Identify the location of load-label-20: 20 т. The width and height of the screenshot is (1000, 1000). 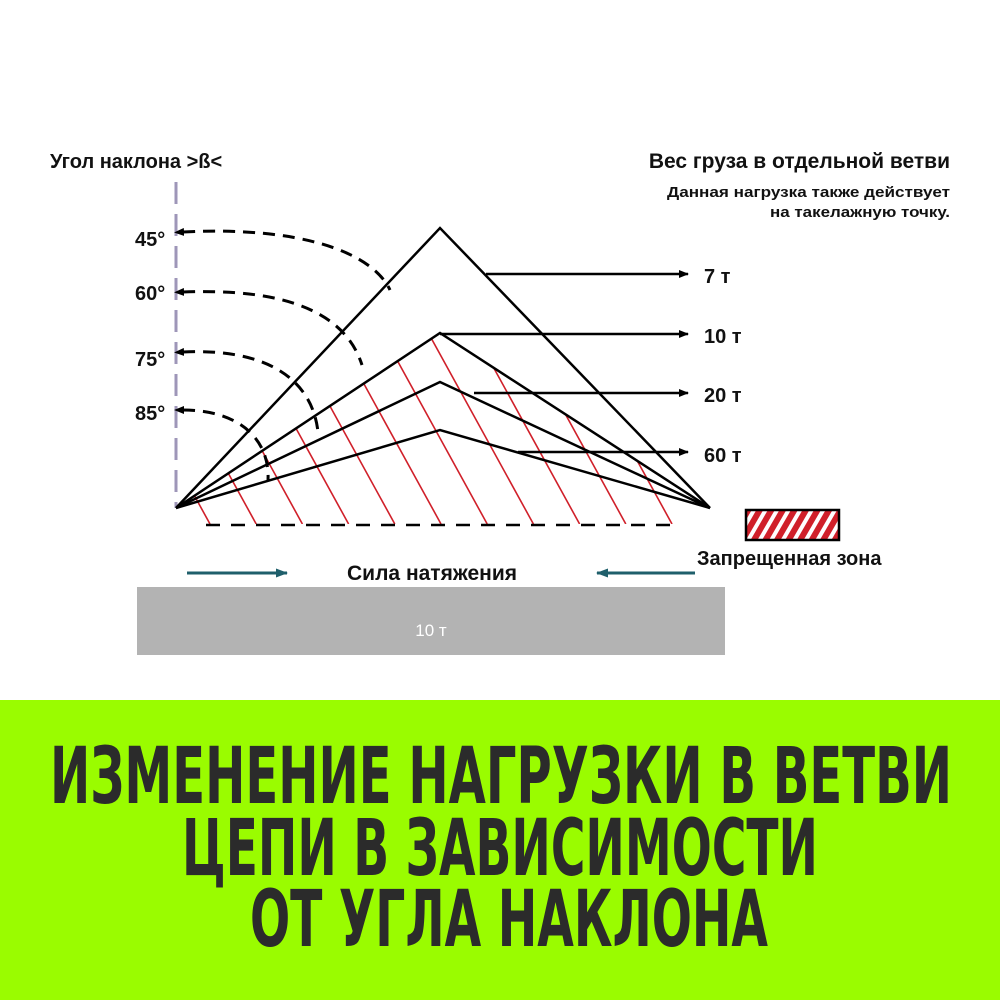
(723, 396).